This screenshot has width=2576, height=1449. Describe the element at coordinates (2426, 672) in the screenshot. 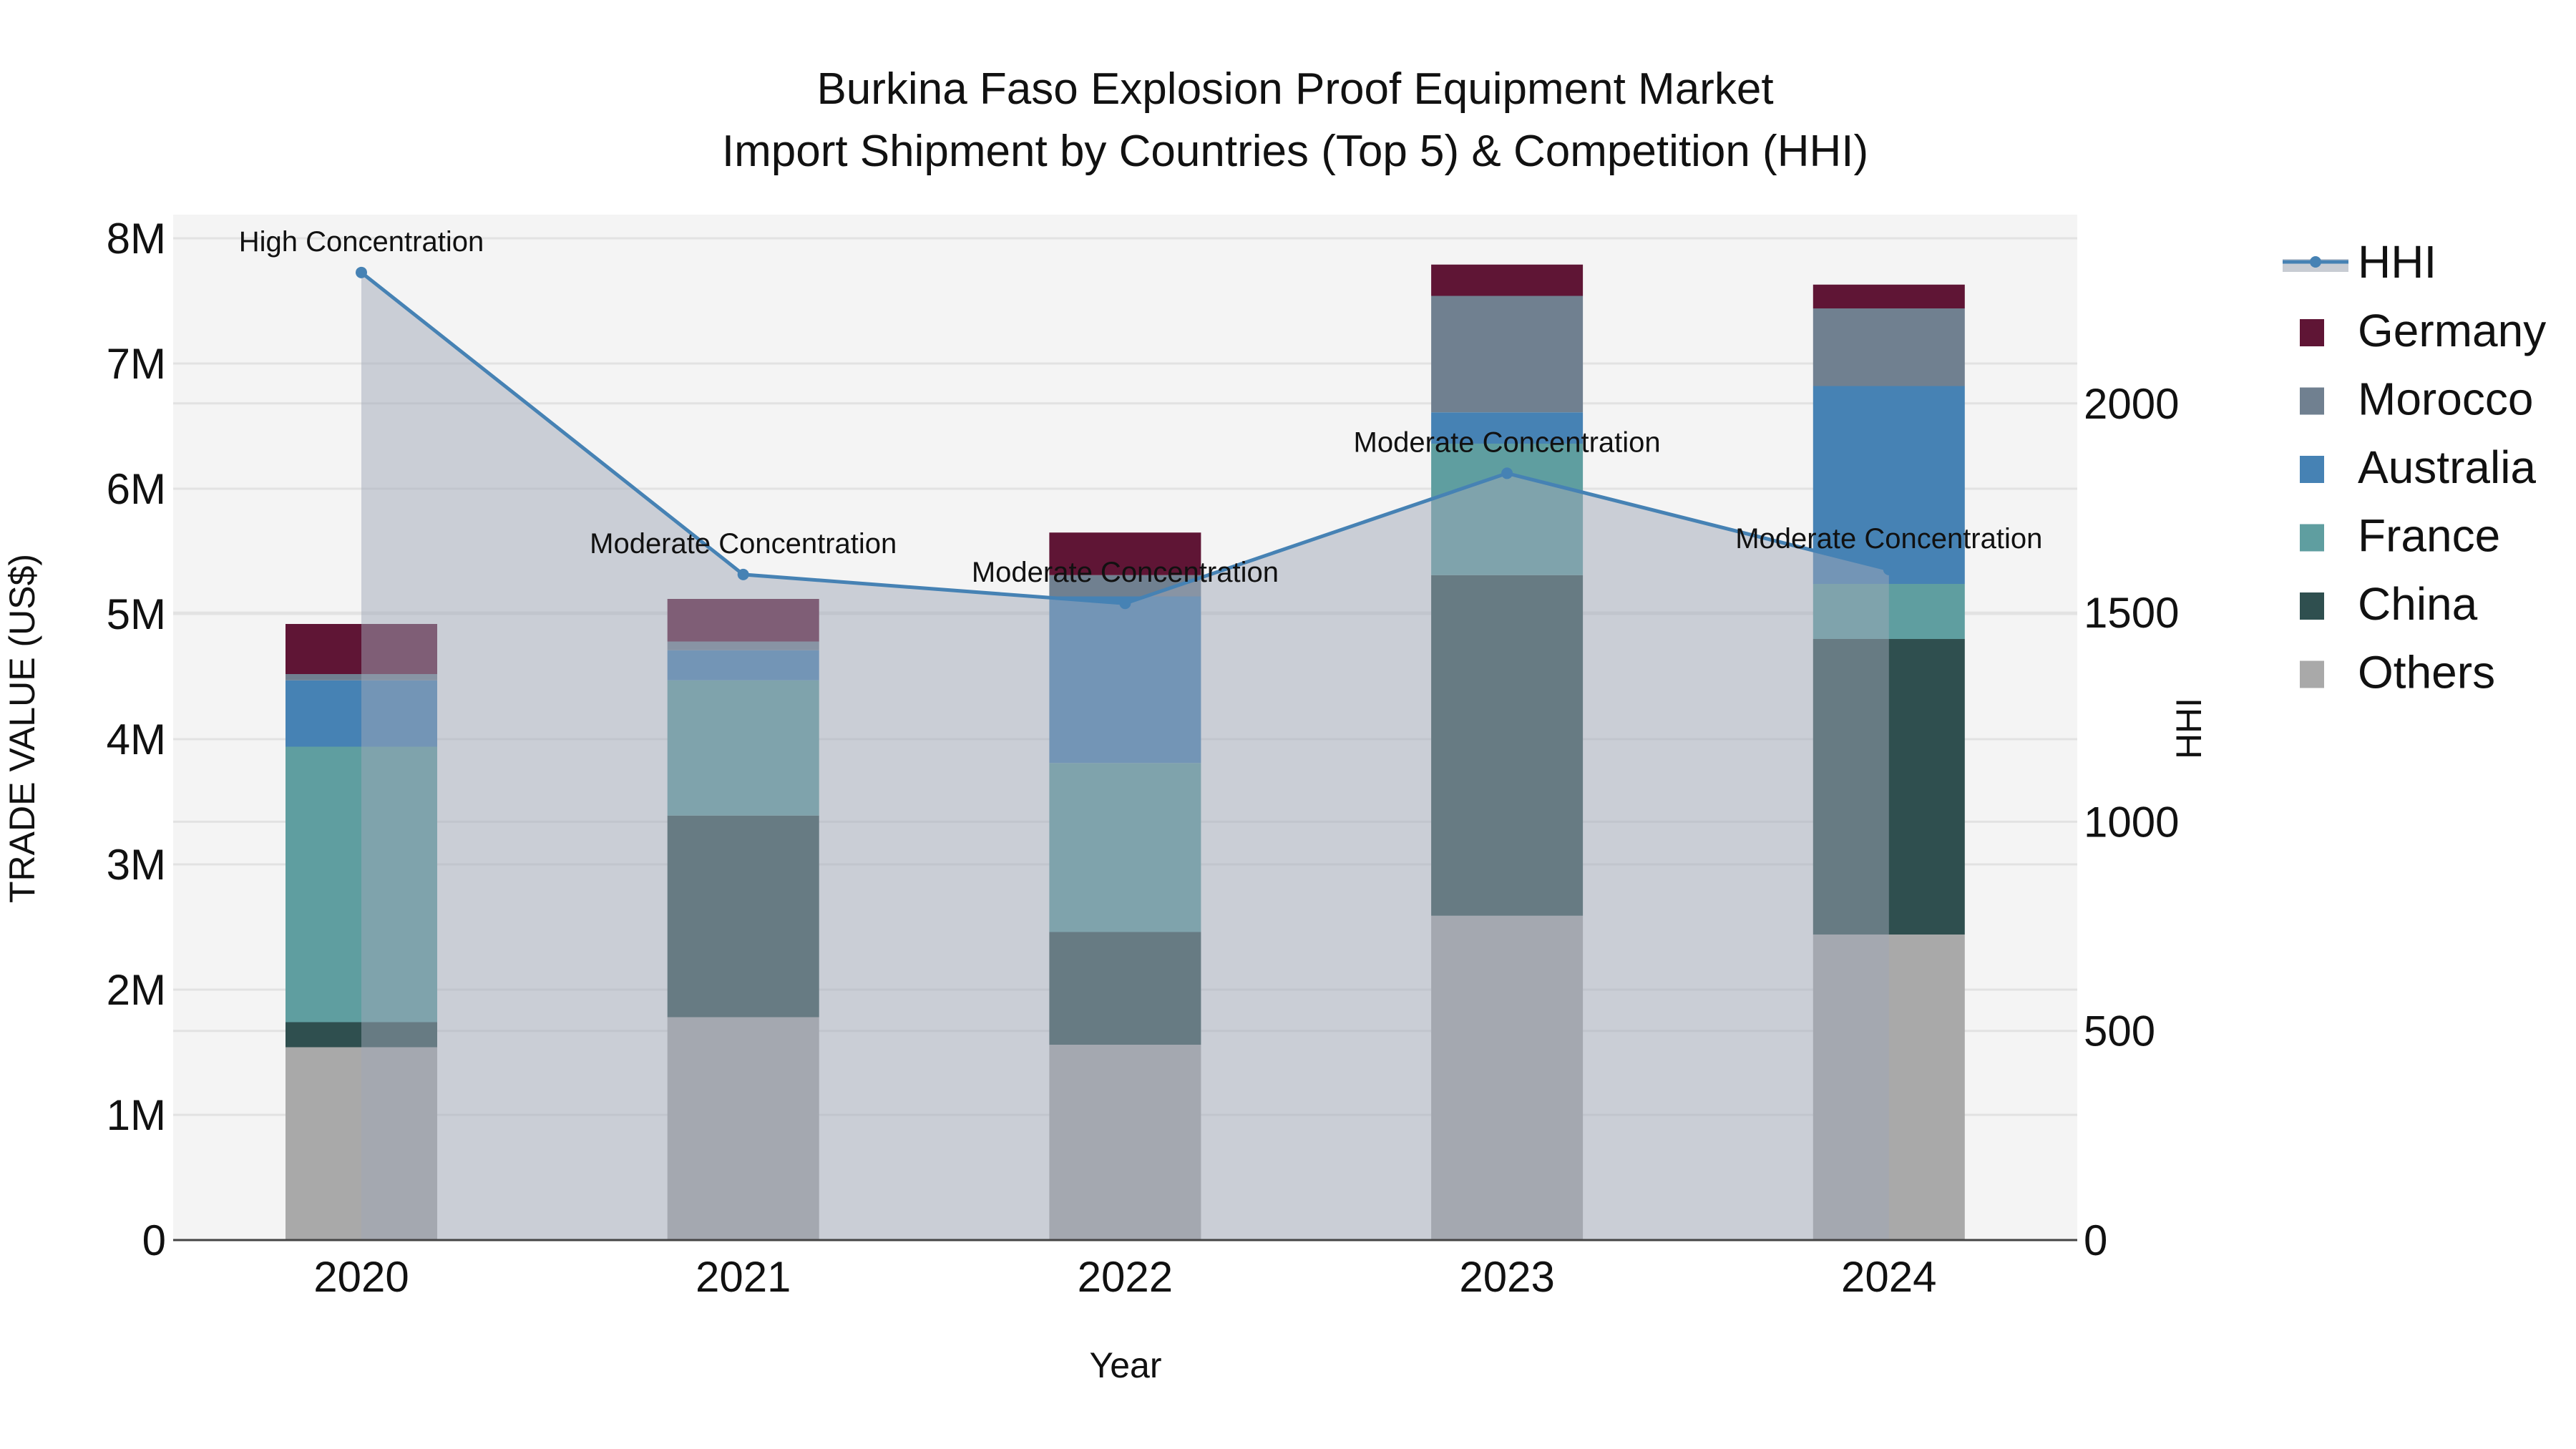

I see `legend-label-others: Others` at that location.